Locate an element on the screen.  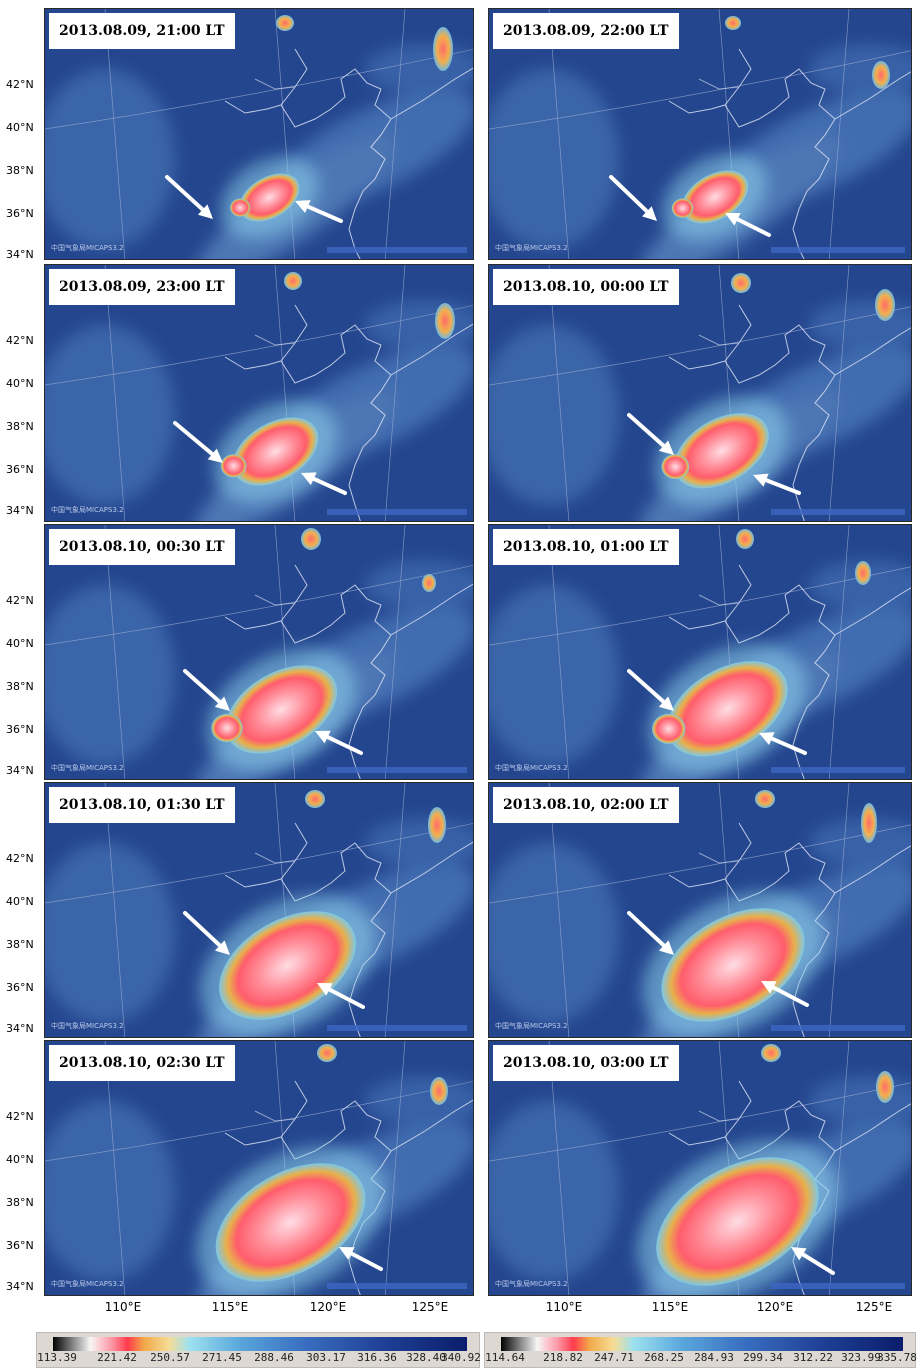
colorbar-tick: 312.22 is located at coordinates (813, 1357).